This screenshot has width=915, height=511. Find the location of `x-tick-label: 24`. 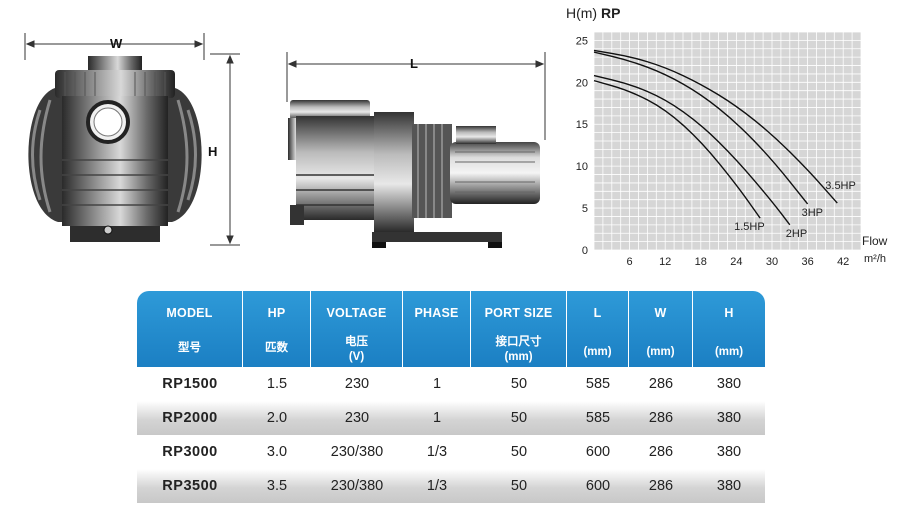

x-tick-label: 24 is located at coordinates (736, 262).